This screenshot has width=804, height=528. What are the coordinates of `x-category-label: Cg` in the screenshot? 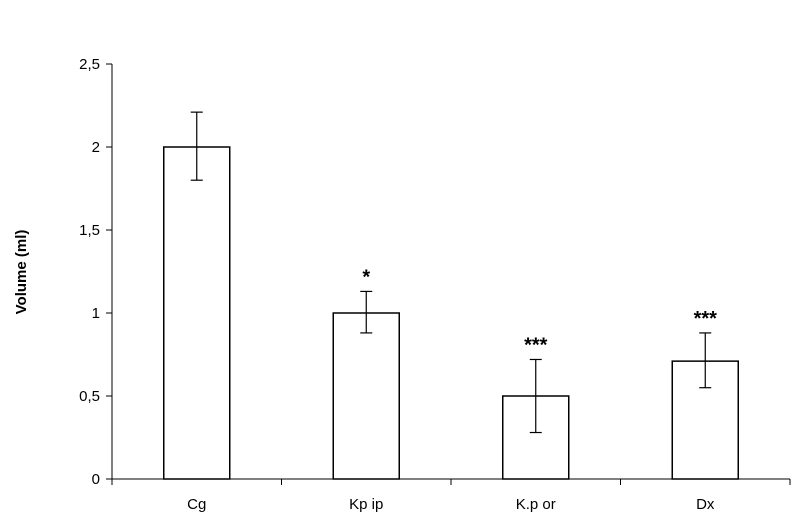 It's located at (196, 504).